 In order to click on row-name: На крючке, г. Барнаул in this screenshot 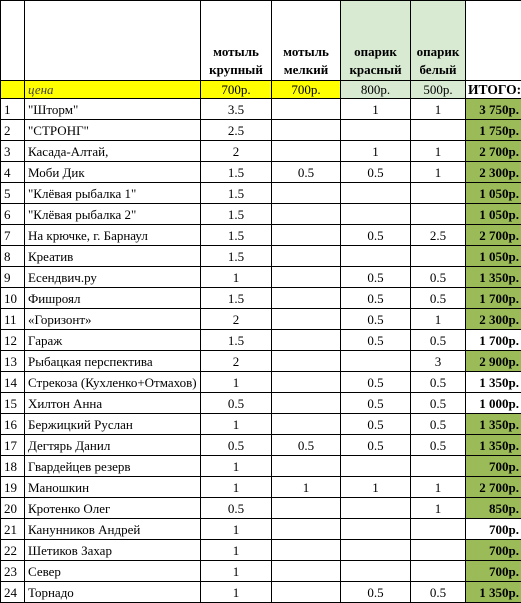, I will do `click(113, 235)`.